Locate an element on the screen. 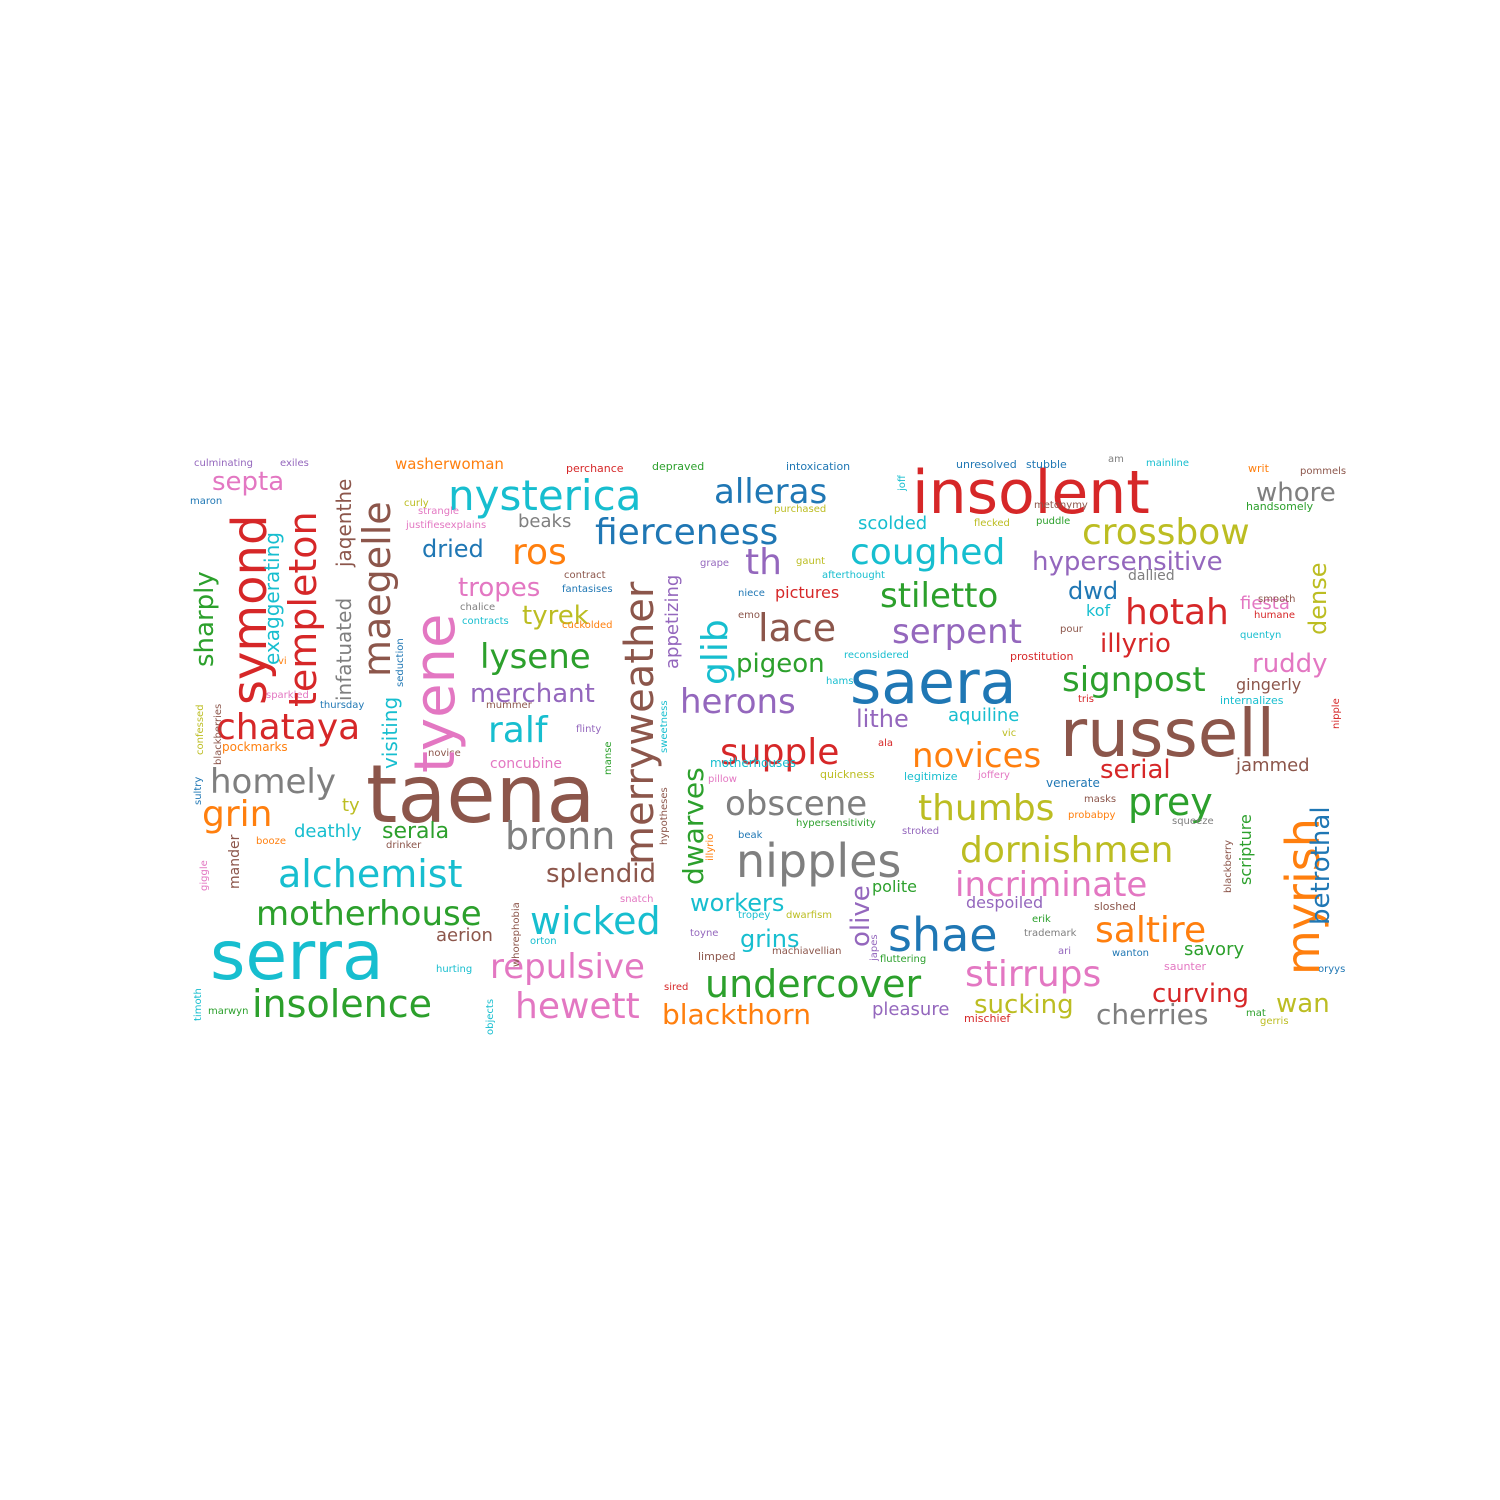 The image size is (1500, 1500). word-mat: mat is located at coordinates (1256, 1013).